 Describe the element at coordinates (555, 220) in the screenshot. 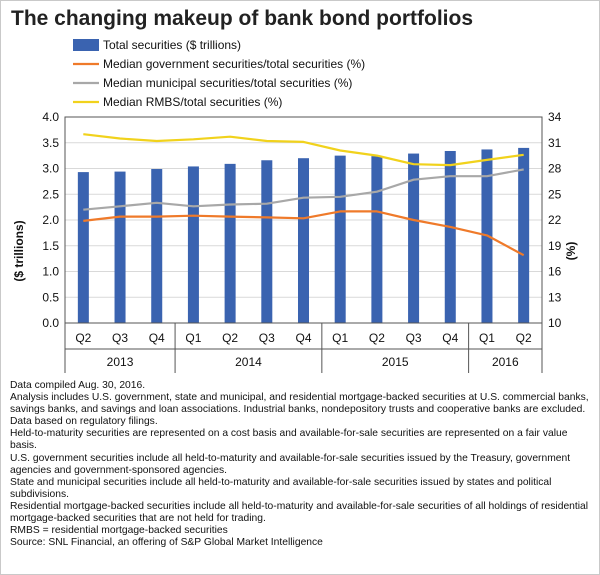

I see `y2-tick-label: 22` at that location.